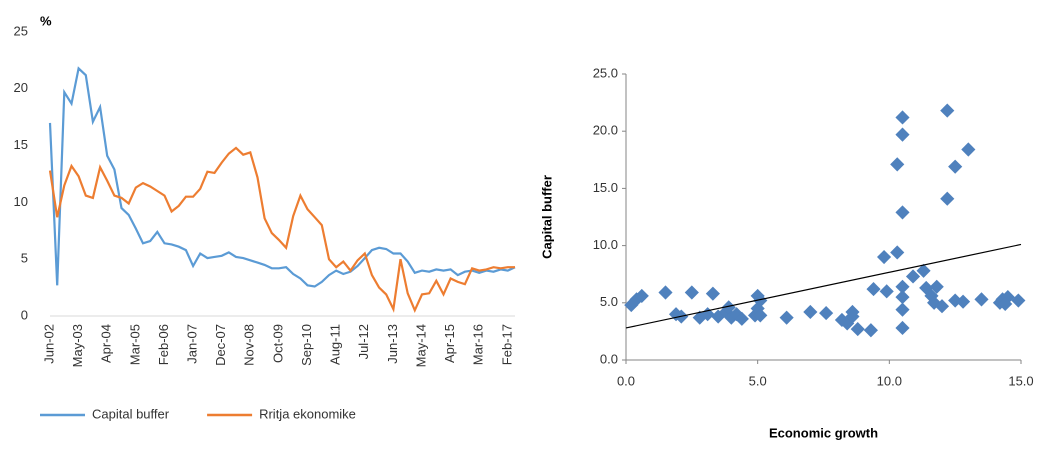  What do you see at coordinates (823, 432) in the screenshot?
I see `x-axis-label: Economic growth` at bounding box center [823, 432].